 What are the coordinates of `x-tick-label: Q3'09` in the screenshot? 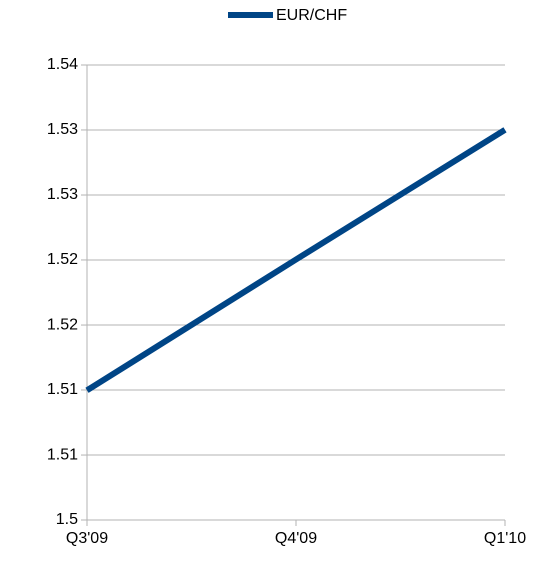 It's located at (87, 538).